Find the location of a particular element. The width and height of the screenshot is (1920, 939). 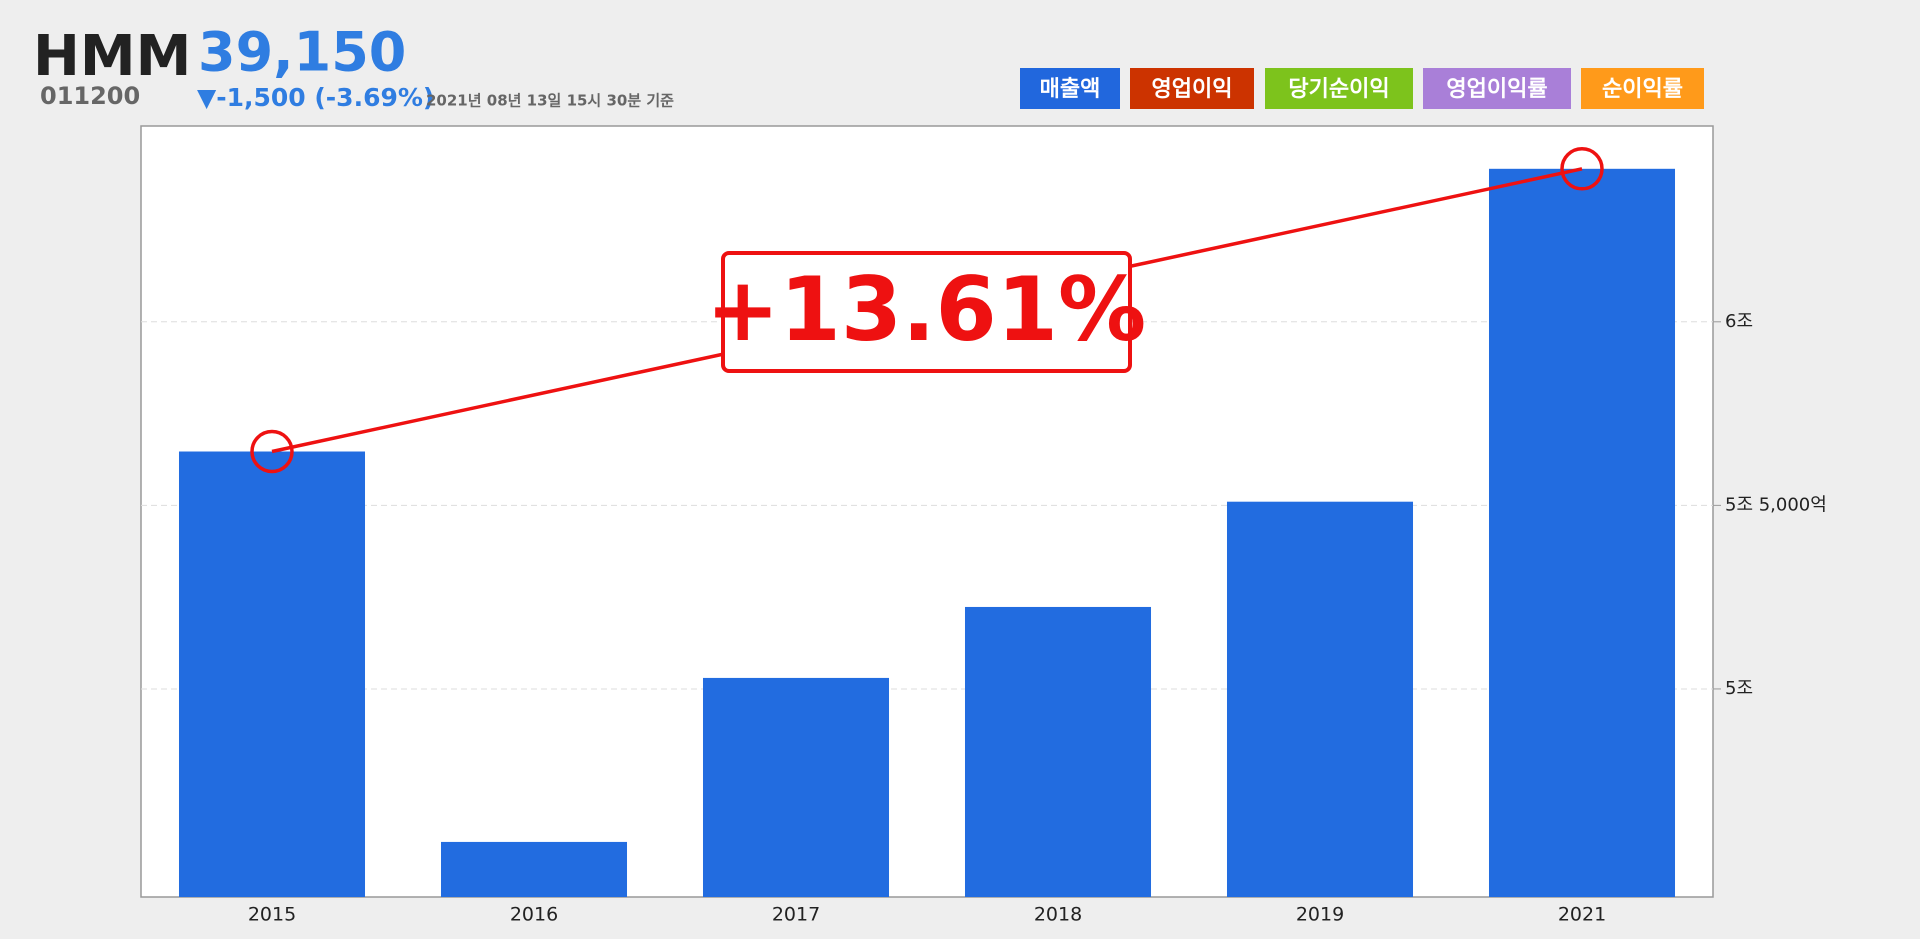

tab-label: 매출액 is located at coordinates (1070, 89).